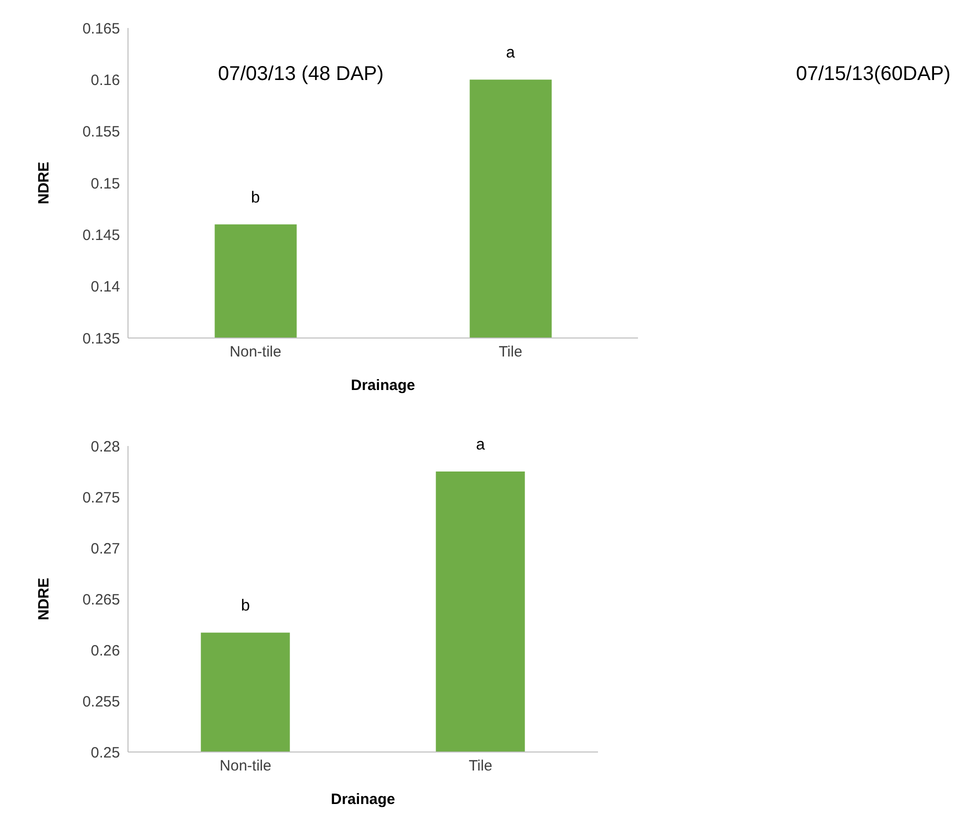 This screenshot has height=814, width=964. Describe the element at coordinates (105, 183) in the screenshot. I see `y-tick-label: 0.15` at that location.